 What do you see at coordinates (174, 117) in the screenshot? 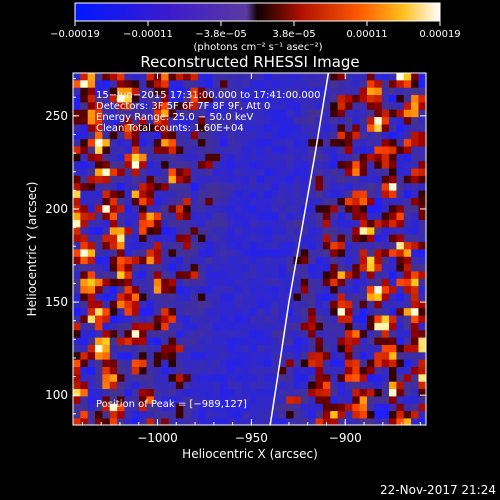
I see `info-energy-range: Energy Range: 25.0 − 50.0 keV` at bounding box center [174, 117].